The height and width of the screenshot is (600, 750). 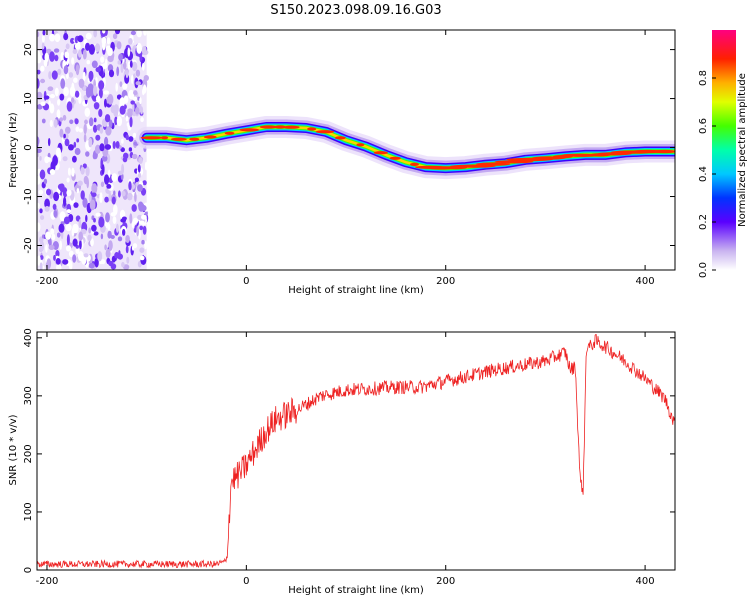 What do you see at coordinates (703, 174) in the screenshot?
I see `colorbar-tick-label: 0.4` at bounding box center [703, 174].